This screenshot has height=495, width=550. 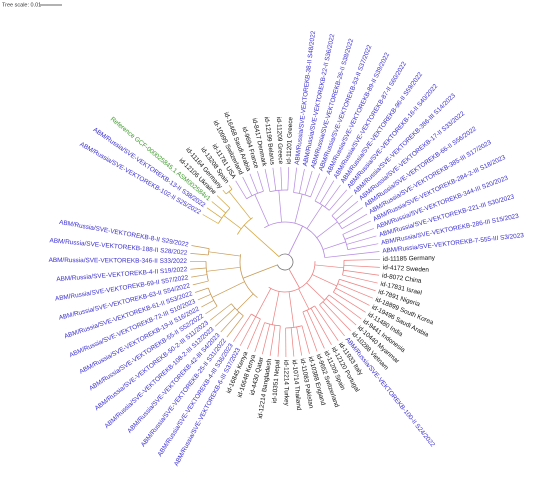 I want to click on leaf-label: id-11201 Greece, so click(x=290, y=140).